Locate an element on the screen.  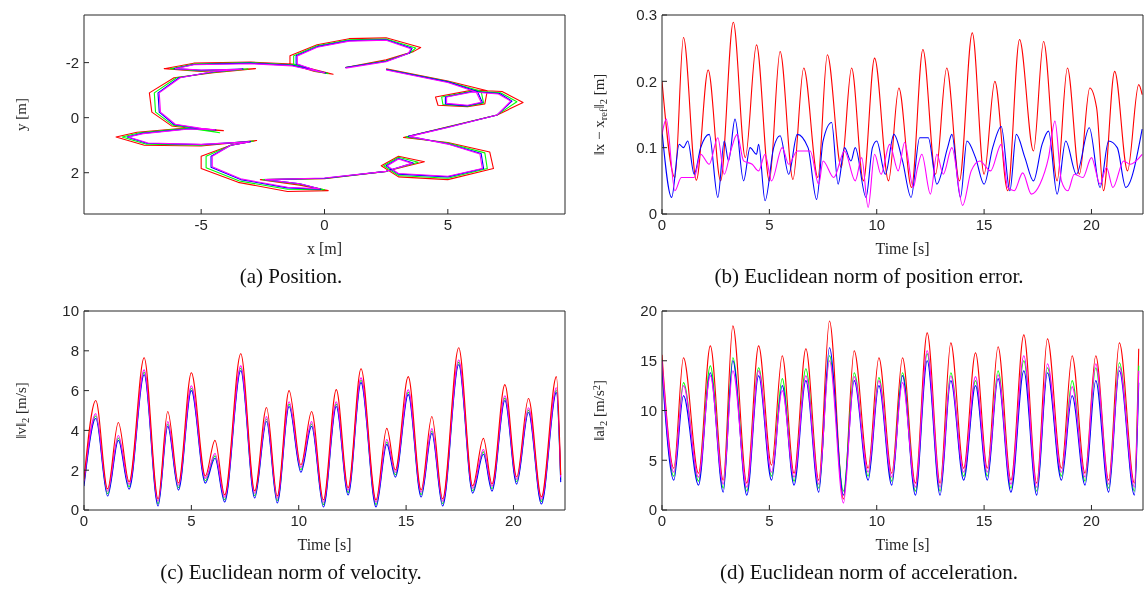
x-tick-label: -5 is located at coordinates (201, 224).